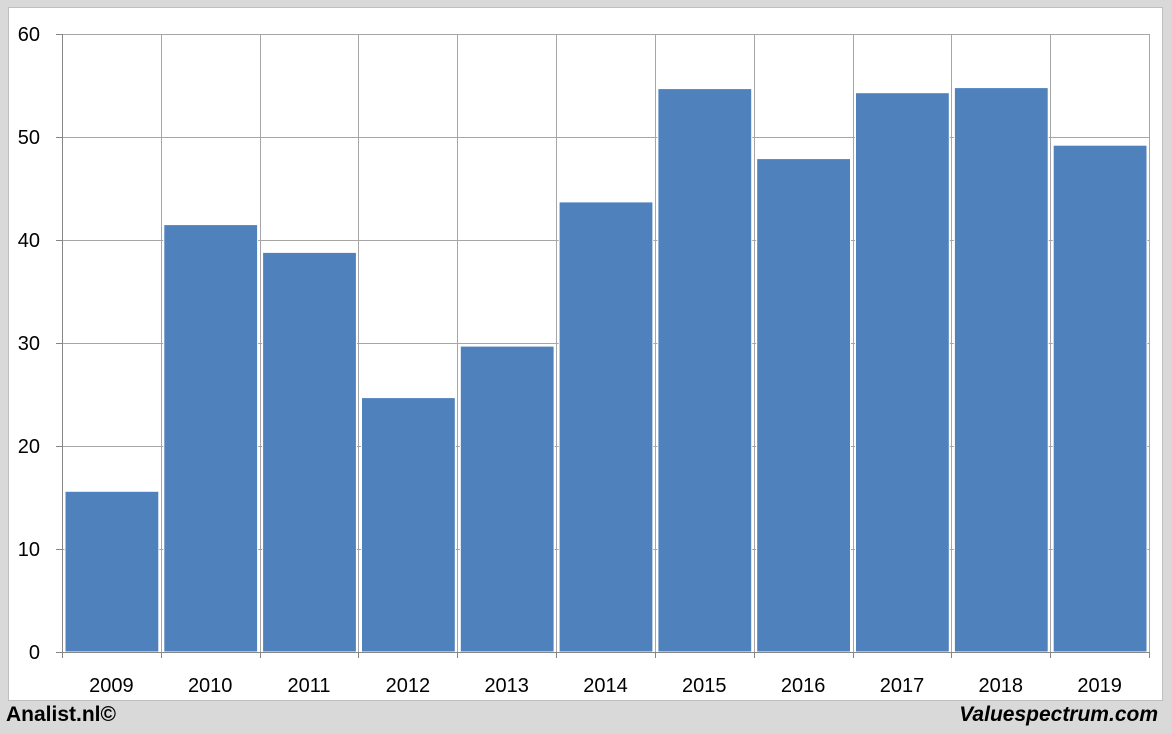 This screenshot has width=1172, height=734. Describe the element at coordinates (29, 550) in the screenshot. I see `y-tick-label: 10` at that location.